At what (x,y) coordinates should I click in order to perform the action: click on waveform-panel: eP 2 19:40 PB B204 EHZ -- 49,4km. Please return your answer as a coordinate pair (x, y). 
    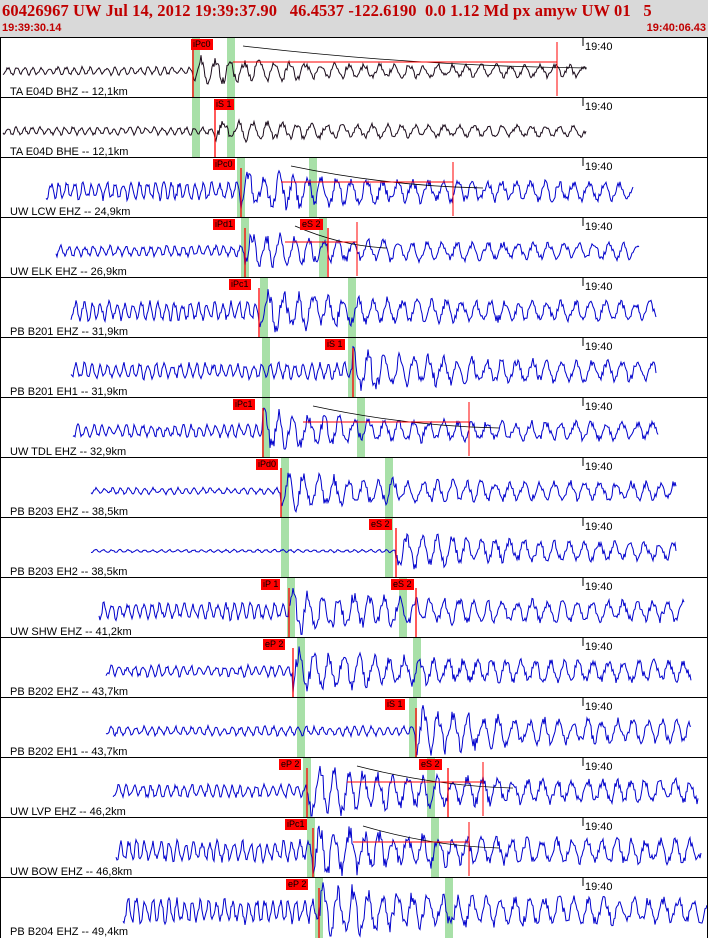
    Looking at the image, I should click on (354, 907).